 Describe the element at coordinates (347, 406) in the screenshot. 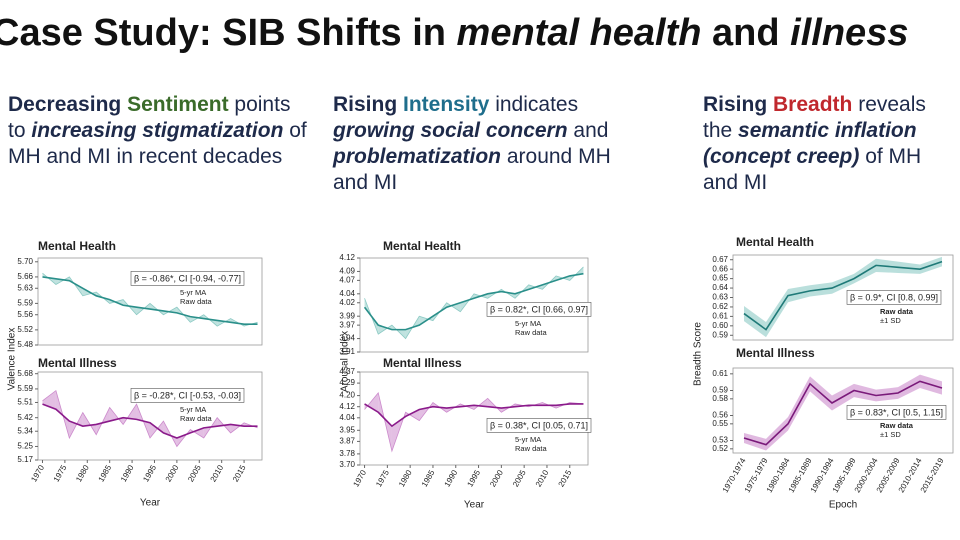

I see `y-tick-label: 4.12` at that location.